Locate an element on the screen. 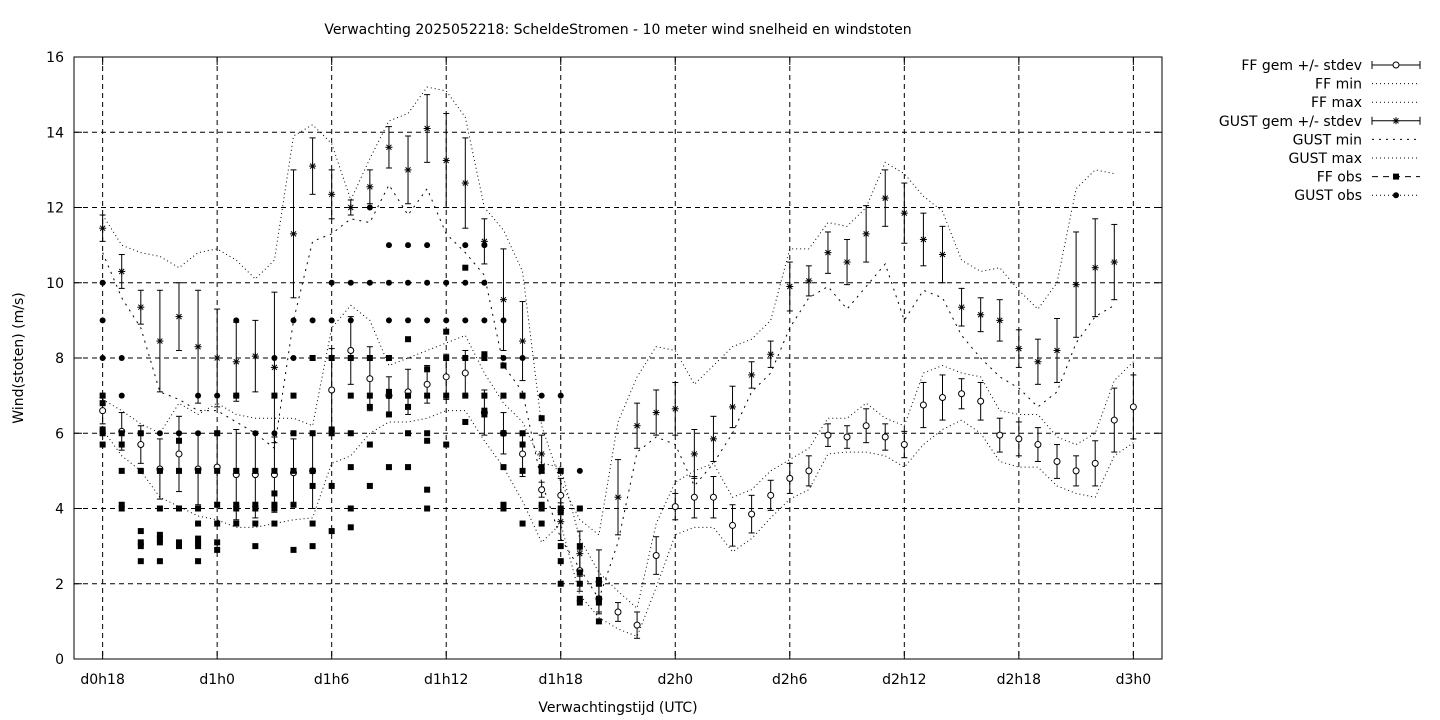 The image size is (1440, 720). legend-sample-gust-mean is located at coordinates (1396, 120).